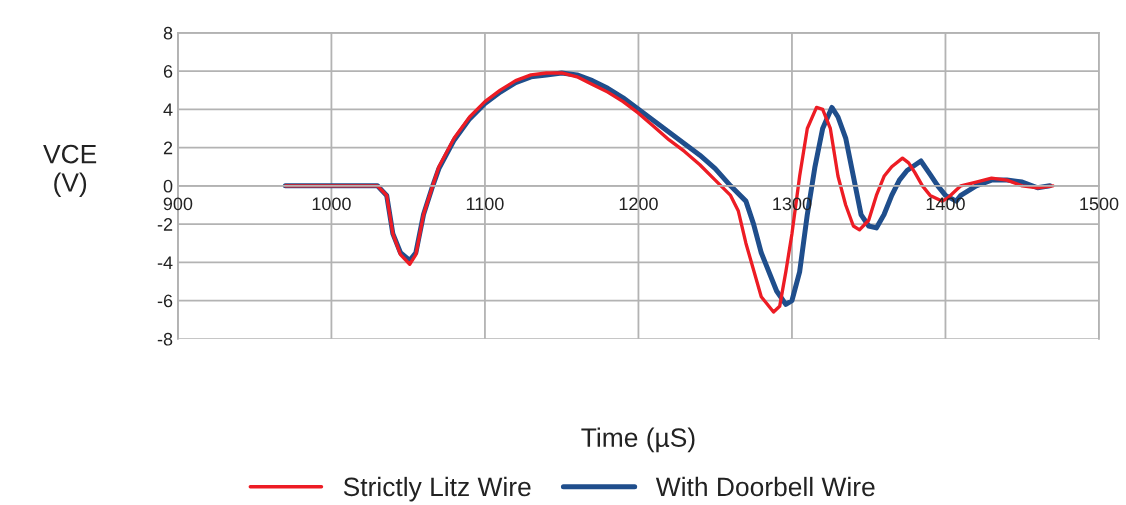 This screenshot has width=1126, height=505. Describe the element at coordinates (165, 339) in the screenshot. I see `y-tick-label: -8` at that location.